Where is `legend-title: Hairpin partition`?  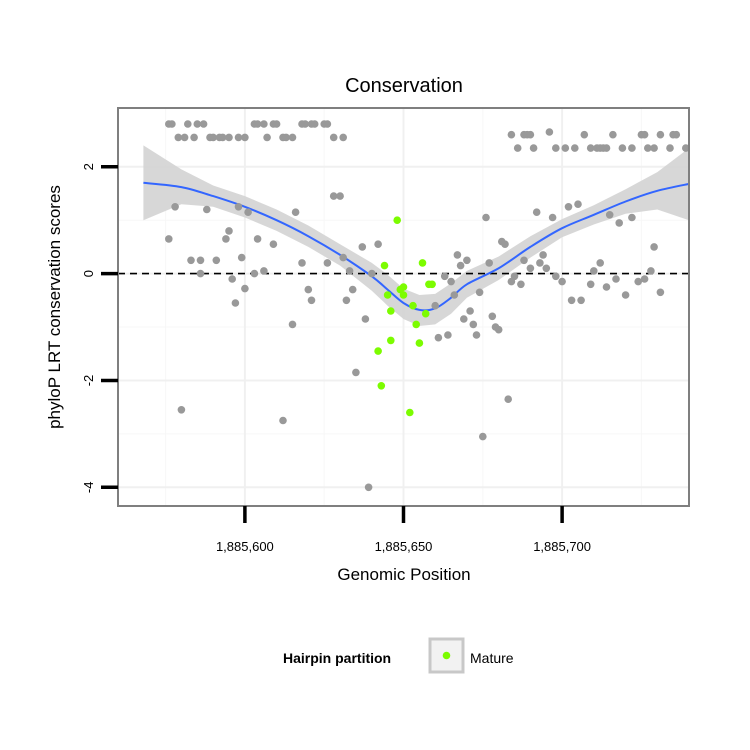
legend-title: Hairpin partition is located at coordinates (337, 658).